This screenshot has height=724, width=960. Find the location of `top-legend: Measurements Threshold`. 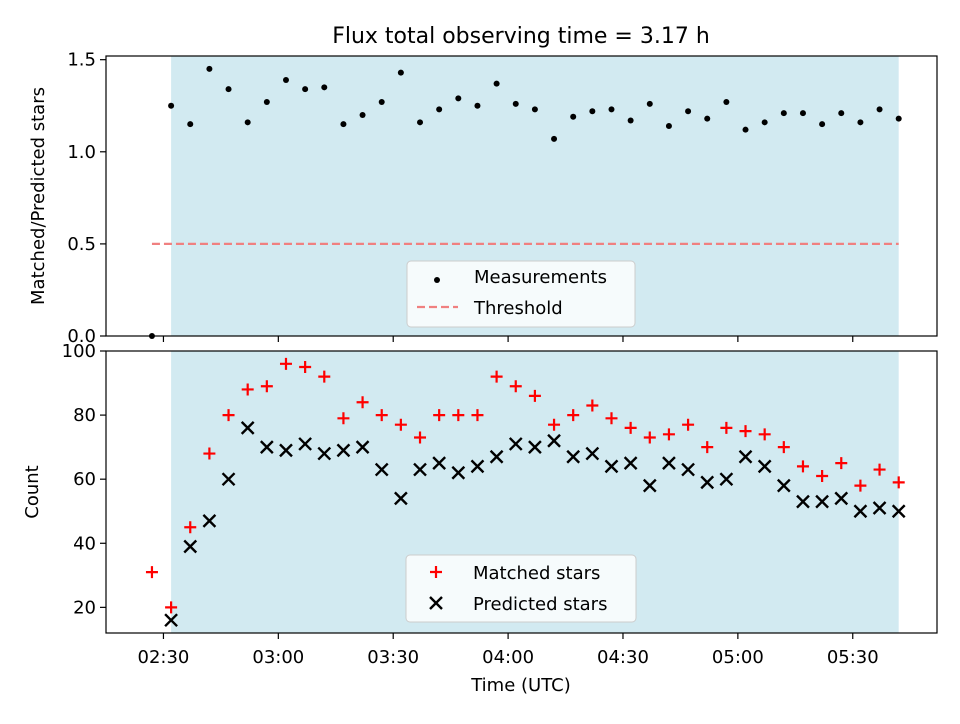

top-legend: Measurements Threshold is located at coordinates (521, 294).